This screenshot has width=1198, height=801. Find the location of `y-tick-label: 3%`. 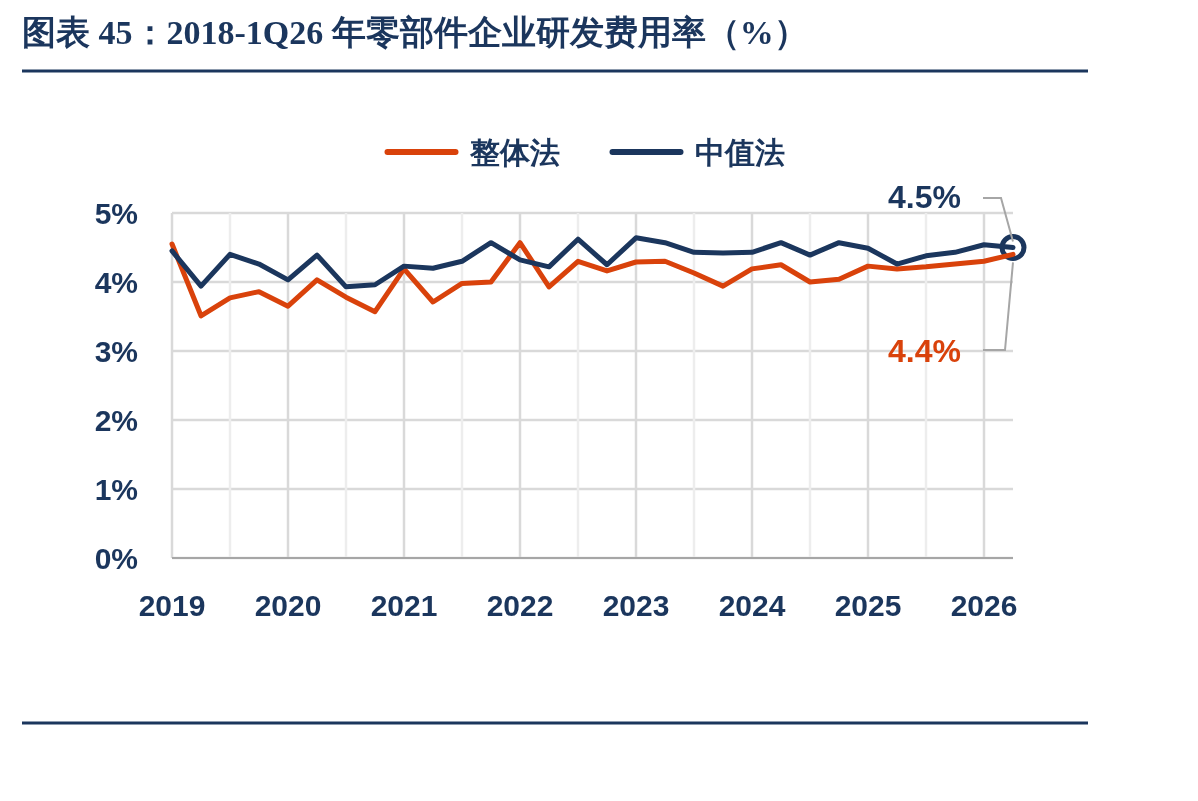

y-tick-label: 3% is located at coordinates (116, 351).